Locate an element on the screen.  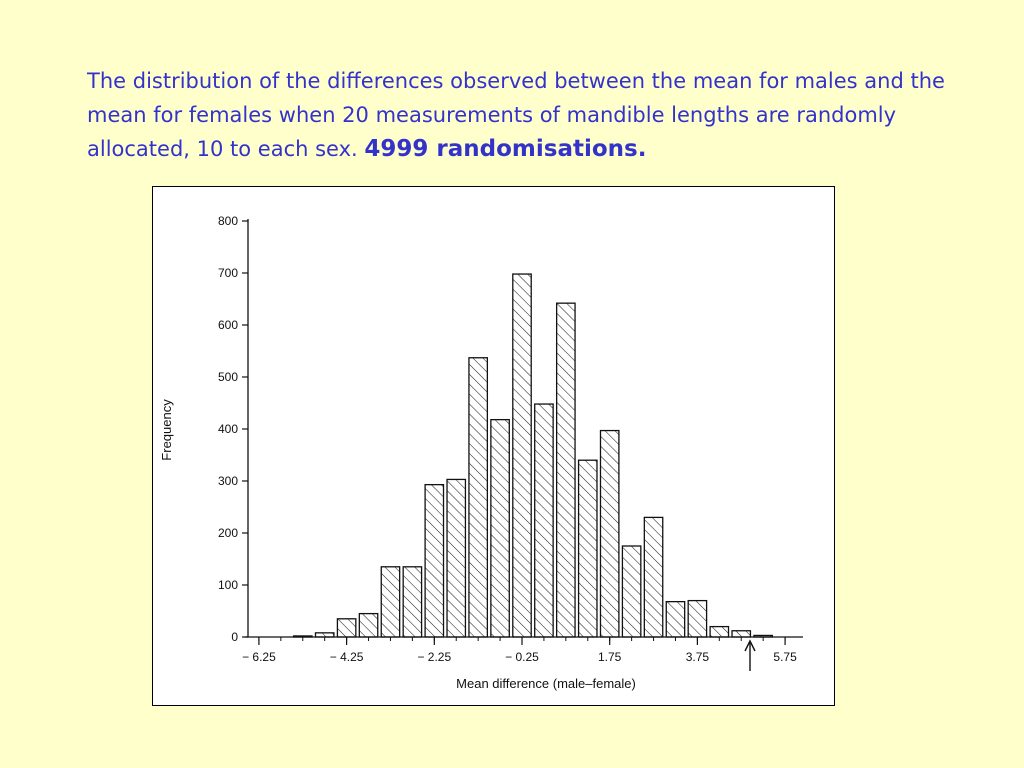
y-axis-label: Frequency is located at coordinates (166, 430).